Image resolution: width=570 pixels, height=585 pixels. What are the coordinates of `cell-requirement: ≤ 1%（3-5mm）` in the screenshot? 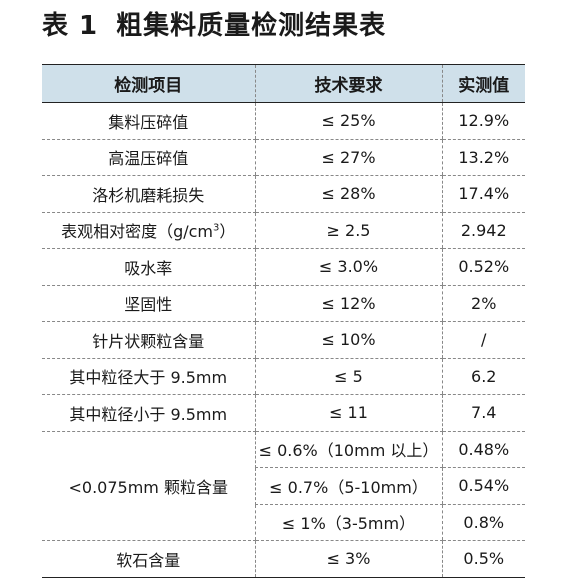 It's located at (348, 522).